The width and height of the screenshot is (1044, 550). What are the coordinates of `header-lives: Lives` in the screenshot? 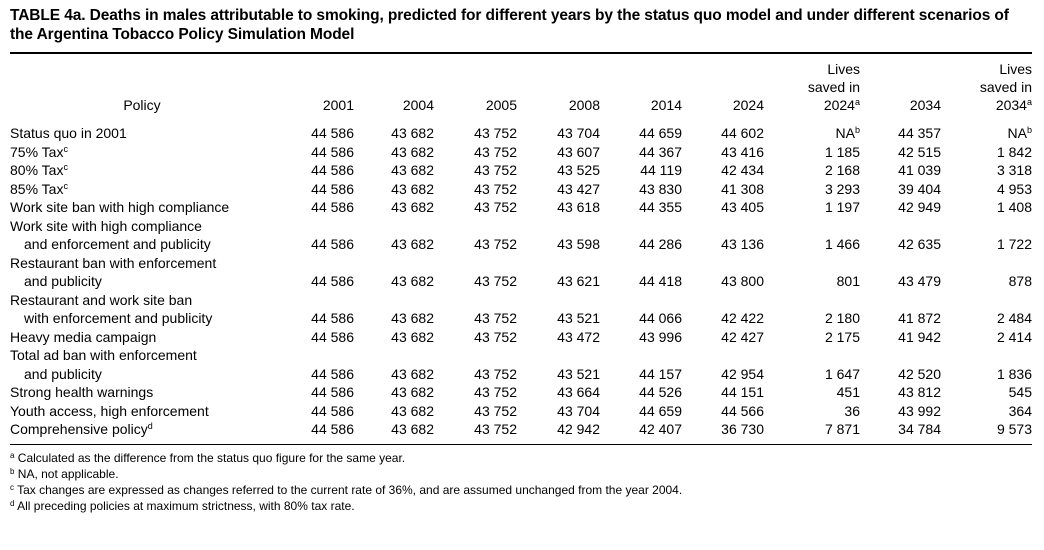 It's located at (1015, 69).